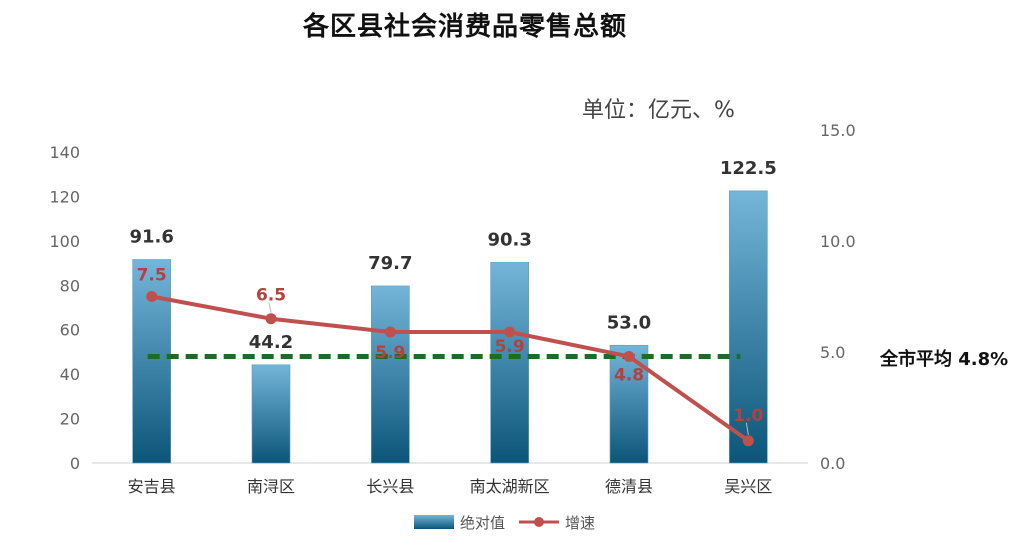  What do you see at coordinates (629, 322) in the screenshot?
I see `bar-value-label-4: 53.0` at bounding box center [629, 322].